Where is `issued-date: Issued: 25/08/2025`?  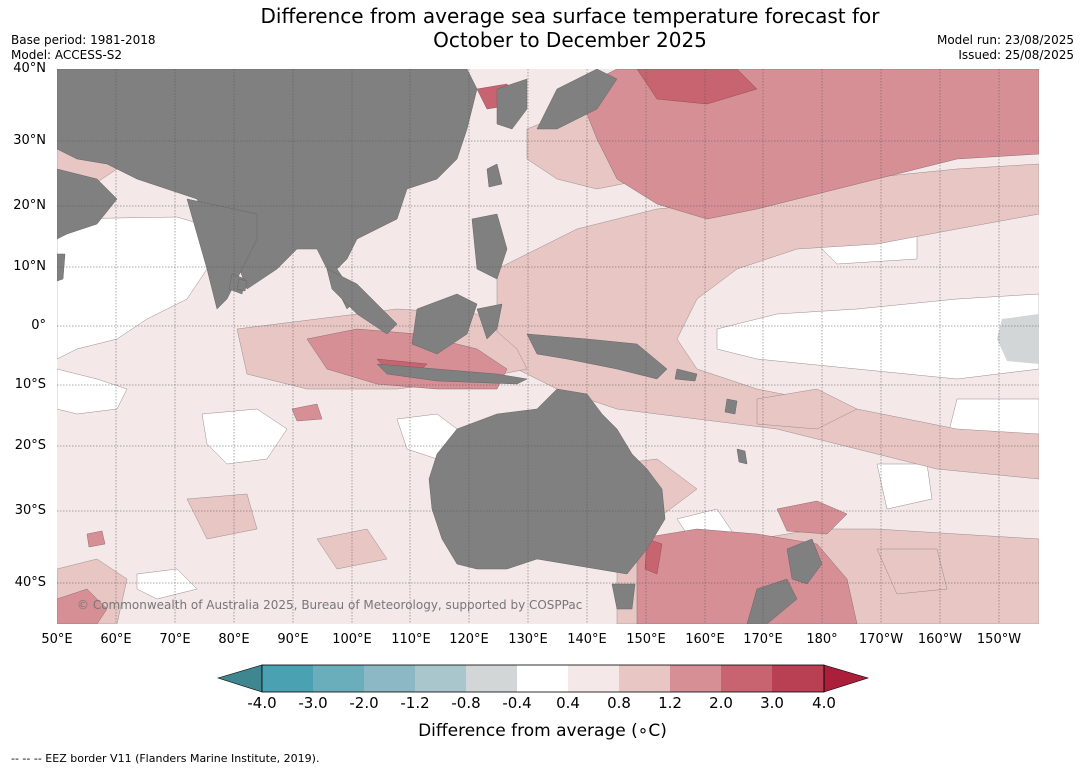 issued-date: Issued: 25/08/2025 is located at coordinates (1016, 55).